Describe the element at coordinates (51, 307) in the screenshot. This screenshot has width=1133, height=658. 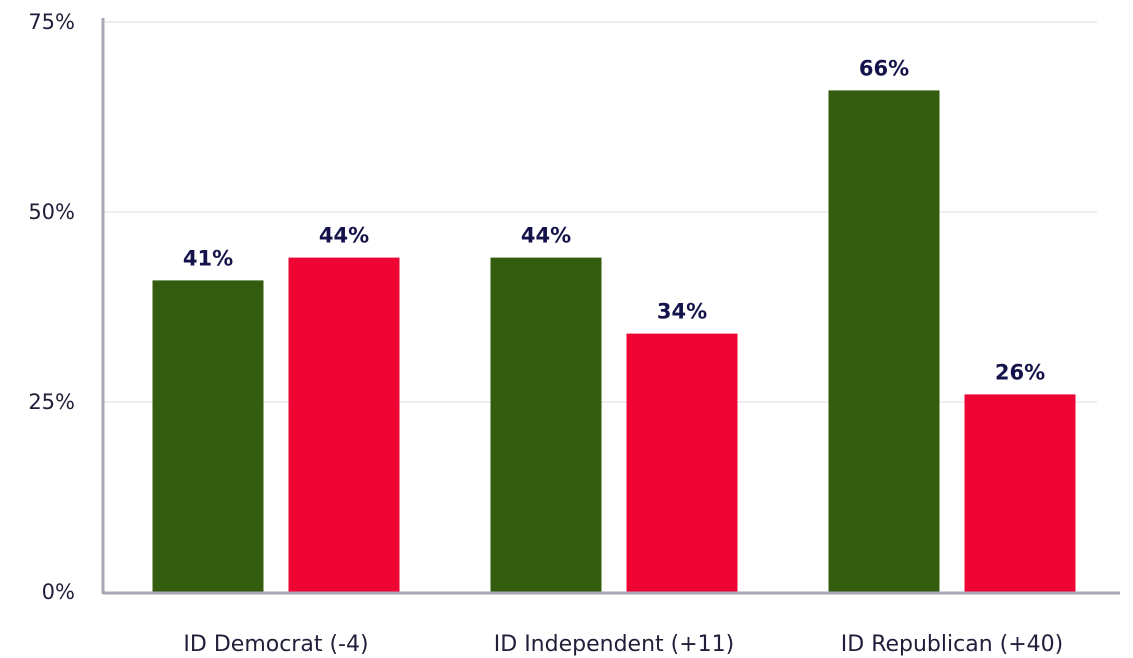
I see `y-axis-ticks: 0% 25% 50% 75%` at that location.